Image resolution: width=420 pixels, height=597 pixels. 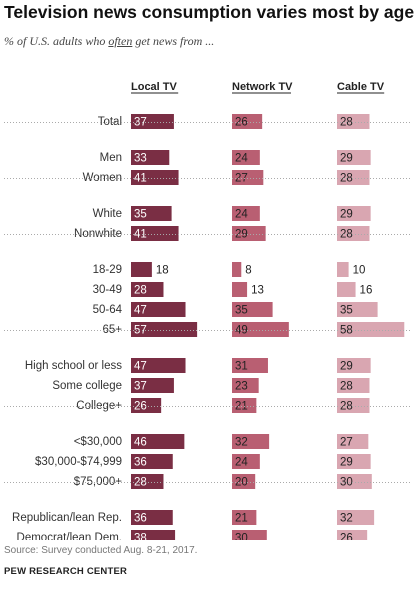 What do you see at coordinates (69, 536) in the screenshot?
I see `category-label: Democrat/lean Dem.` at bounding box center [69, 536].